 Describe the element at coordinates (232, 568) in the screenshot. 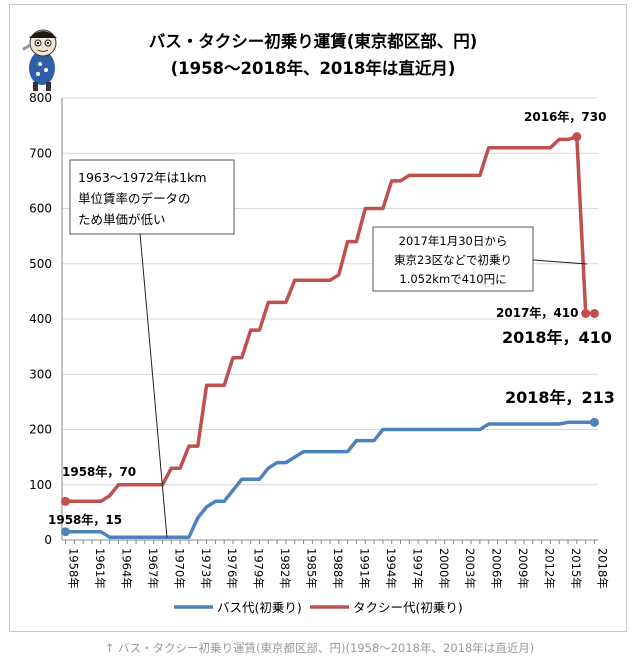

I see `x-tick-label: 1976年` at that location.